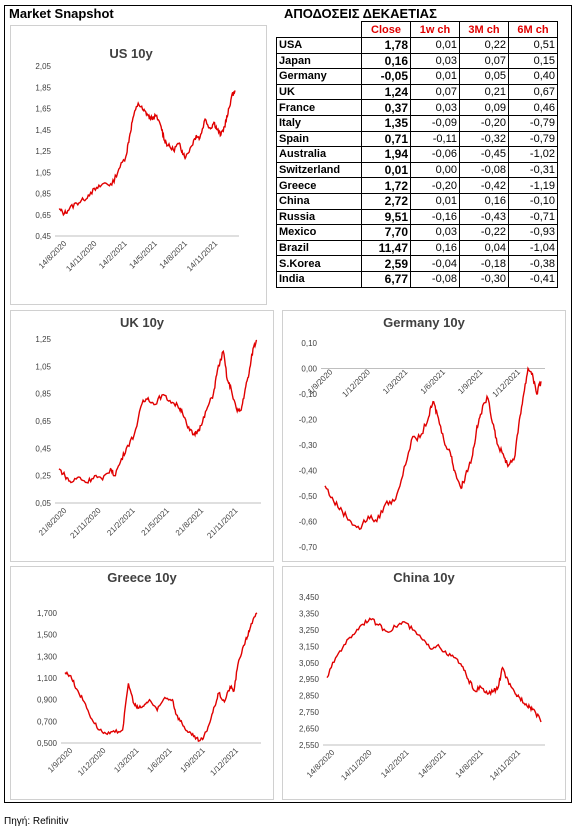 This screenshot has height=832, width=582. What do you see at coordinates (424, 577) in the screenshot?
I see `chart-title: China 10y` at bounding box center [424, 577].